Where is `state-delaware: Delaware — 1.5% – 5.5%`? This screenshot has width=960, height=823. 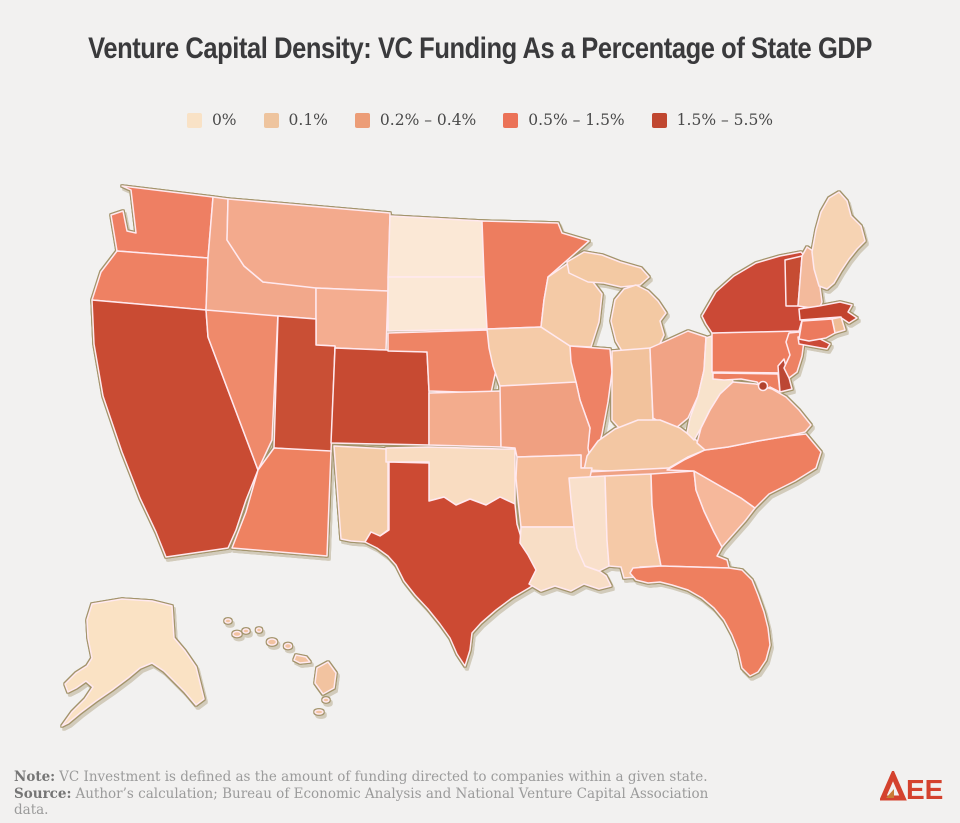 state-delaware: Delaware — 1.5% – 5.5% is located at coordinates (785, 375).